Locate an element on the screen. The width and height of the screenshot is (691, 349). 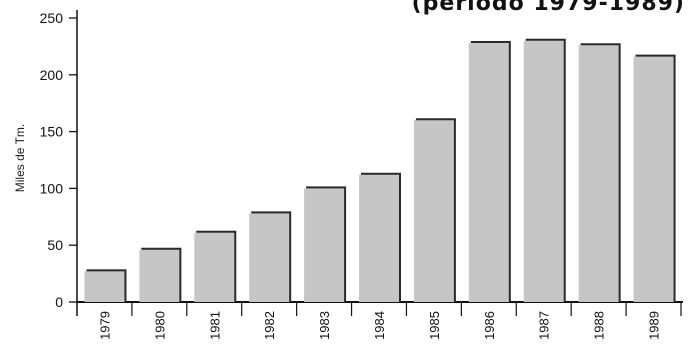
x-tick-label: 1982 is located at coordinates (269, 325).